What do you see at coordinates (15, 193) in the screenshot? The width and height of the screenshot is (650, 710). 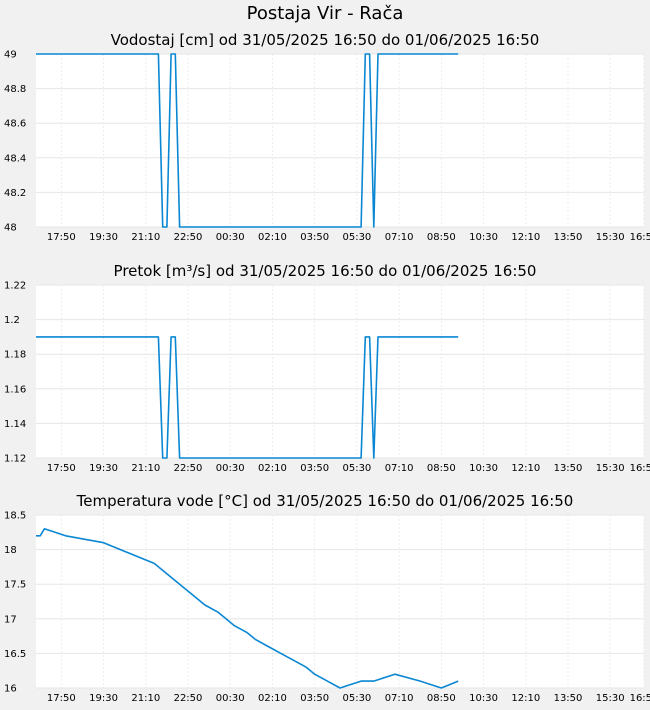 I see `y-tick-label: 48.2` at bounding box center [15, 193].